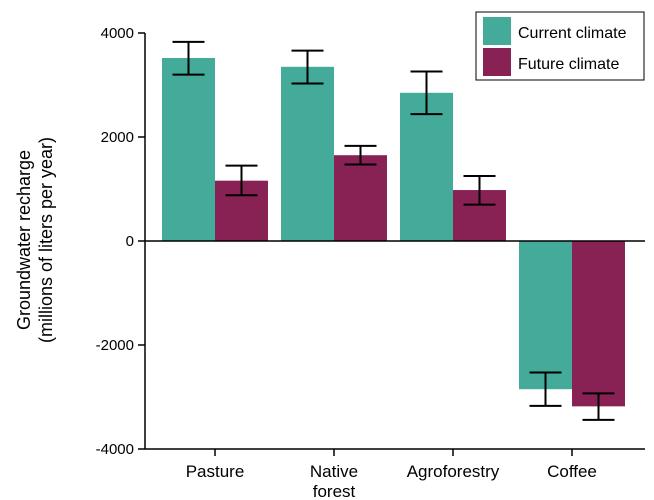 The image size is (654, 500). I want to click on legend: Current climate Future climate, so click(560, 46).